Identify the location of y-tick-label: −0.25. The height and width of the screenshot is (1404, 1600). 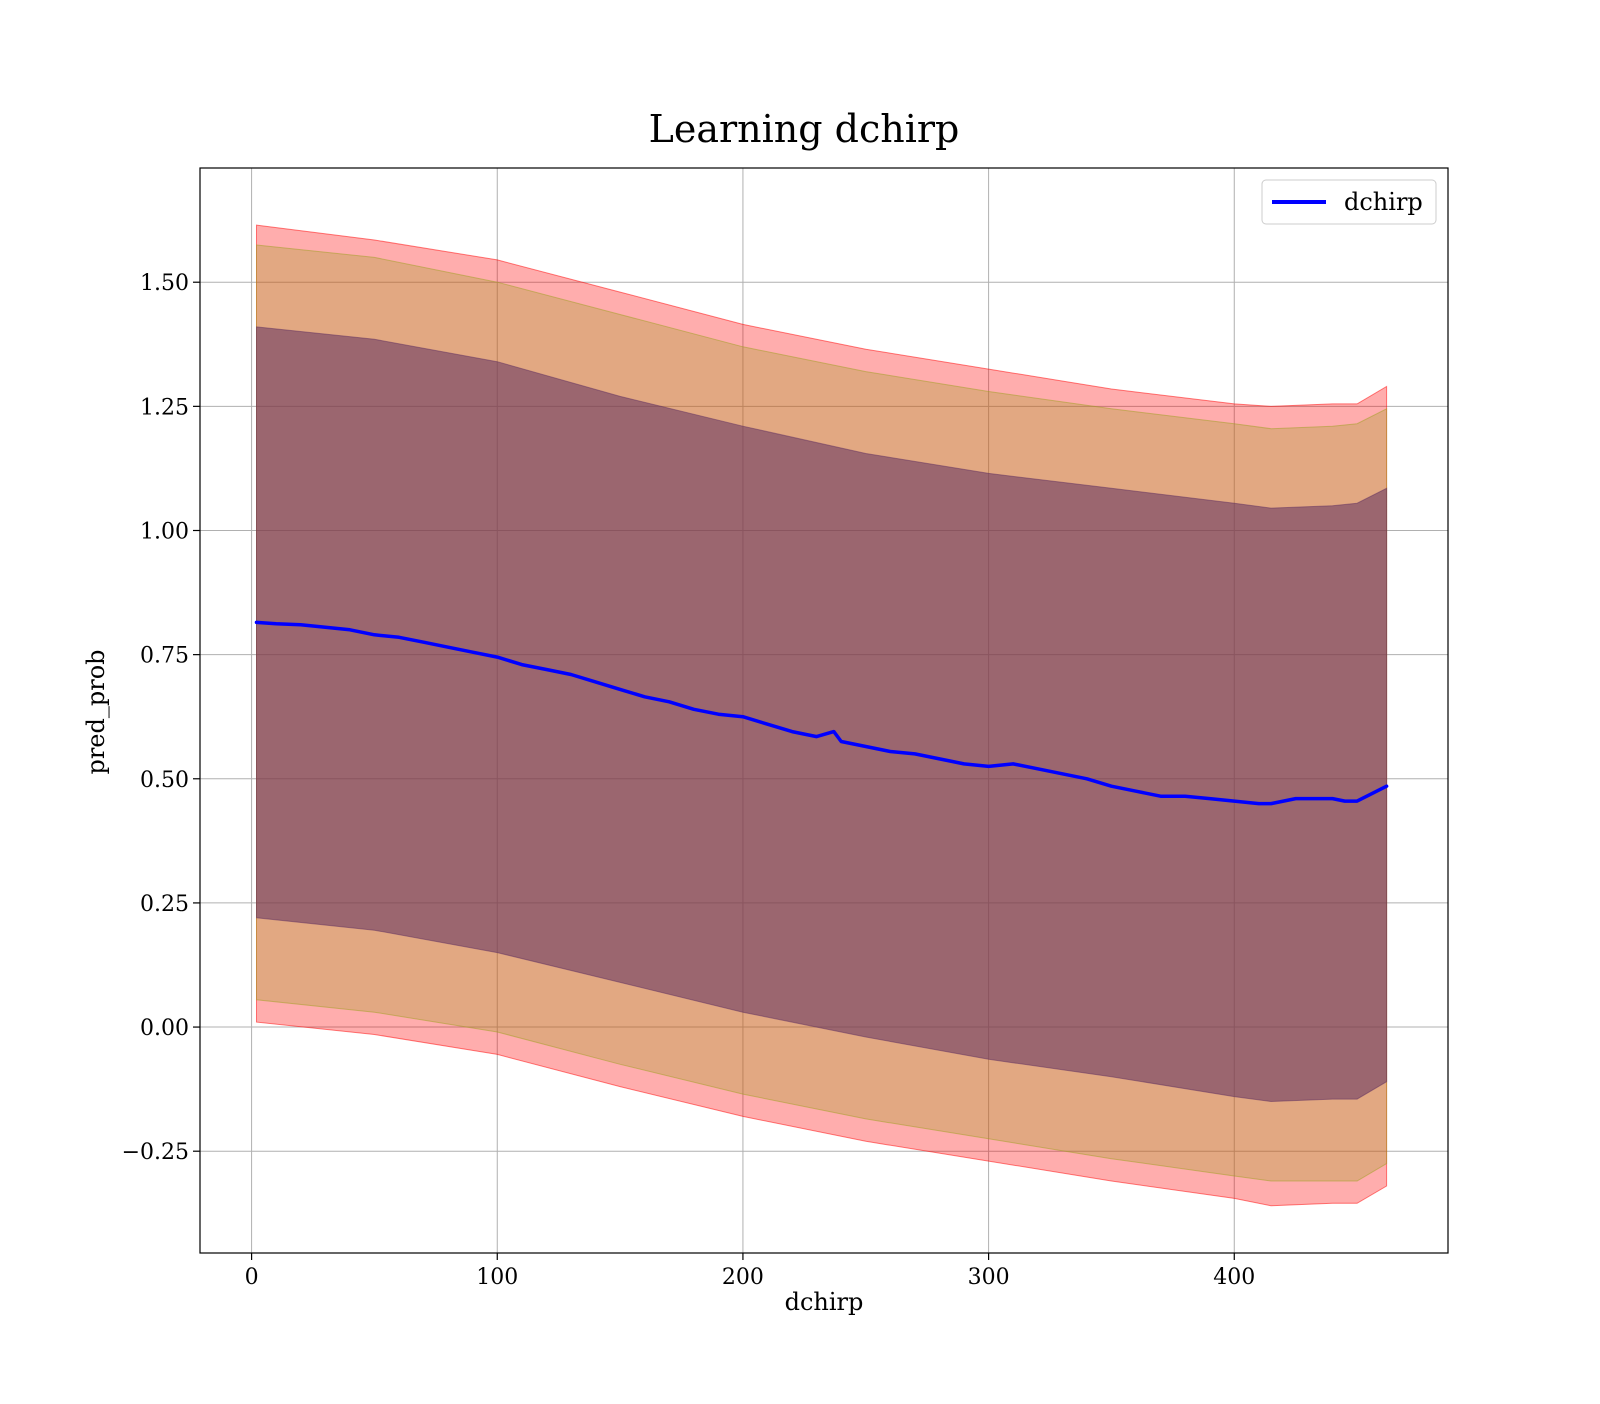
(155, 1152).